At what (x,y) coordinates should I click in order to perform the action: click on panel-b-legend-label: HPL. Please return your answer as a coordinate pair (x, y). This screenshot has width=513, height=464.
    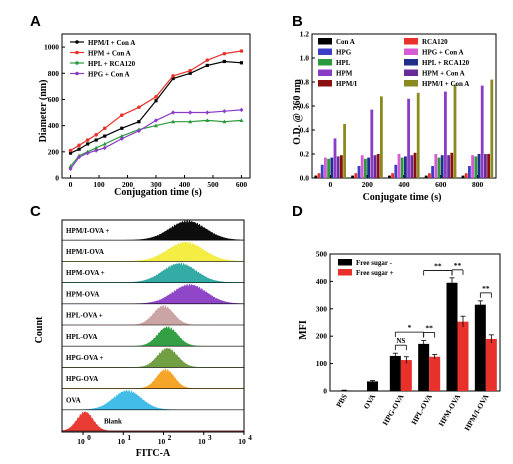
    Looking at the image, I should click on (343, 63).